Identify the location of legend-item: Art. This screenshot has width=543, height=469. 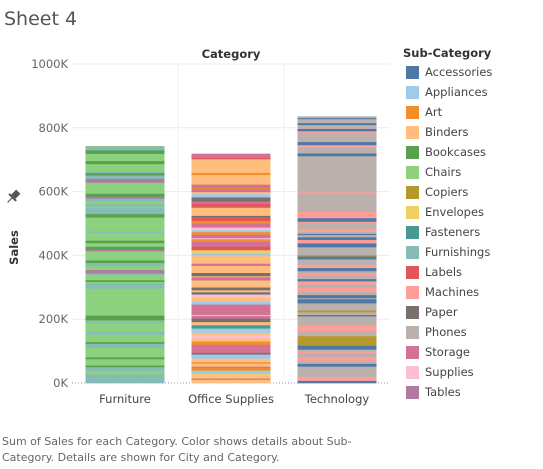
(472, 112).